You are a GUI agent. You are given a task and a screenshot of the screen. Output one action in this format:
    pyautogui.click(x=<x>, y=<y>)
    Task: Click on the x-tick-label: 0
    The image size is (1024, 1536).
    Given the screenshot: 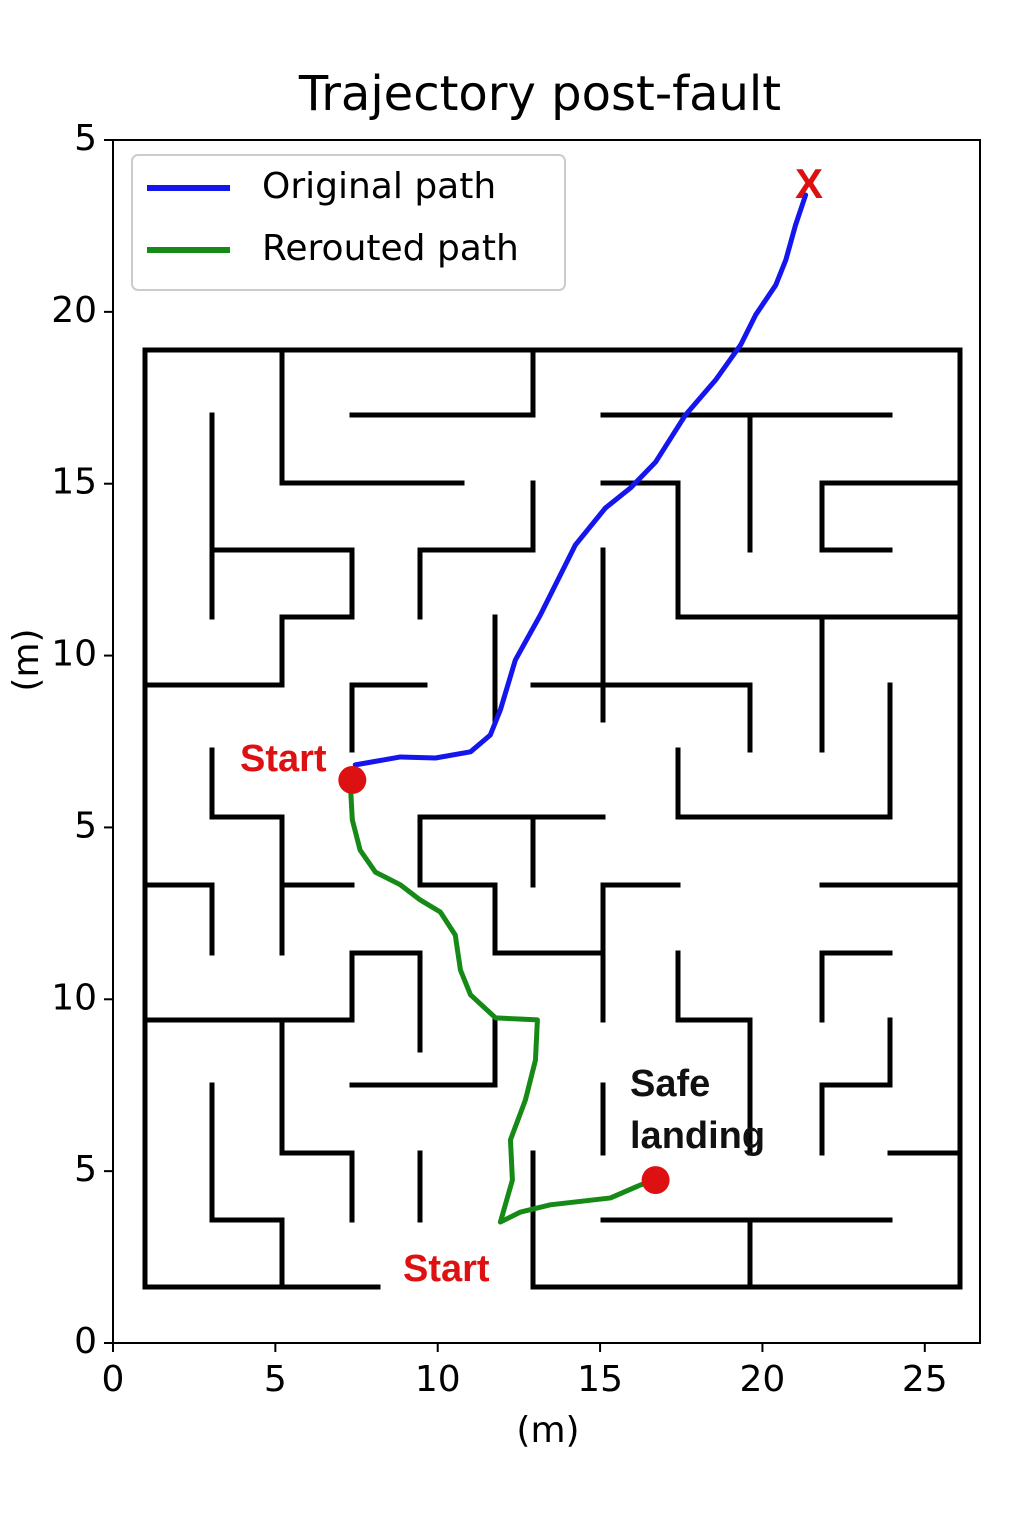 What is the action you would take?
    pyautogui.click(x=113, y=1379)
    